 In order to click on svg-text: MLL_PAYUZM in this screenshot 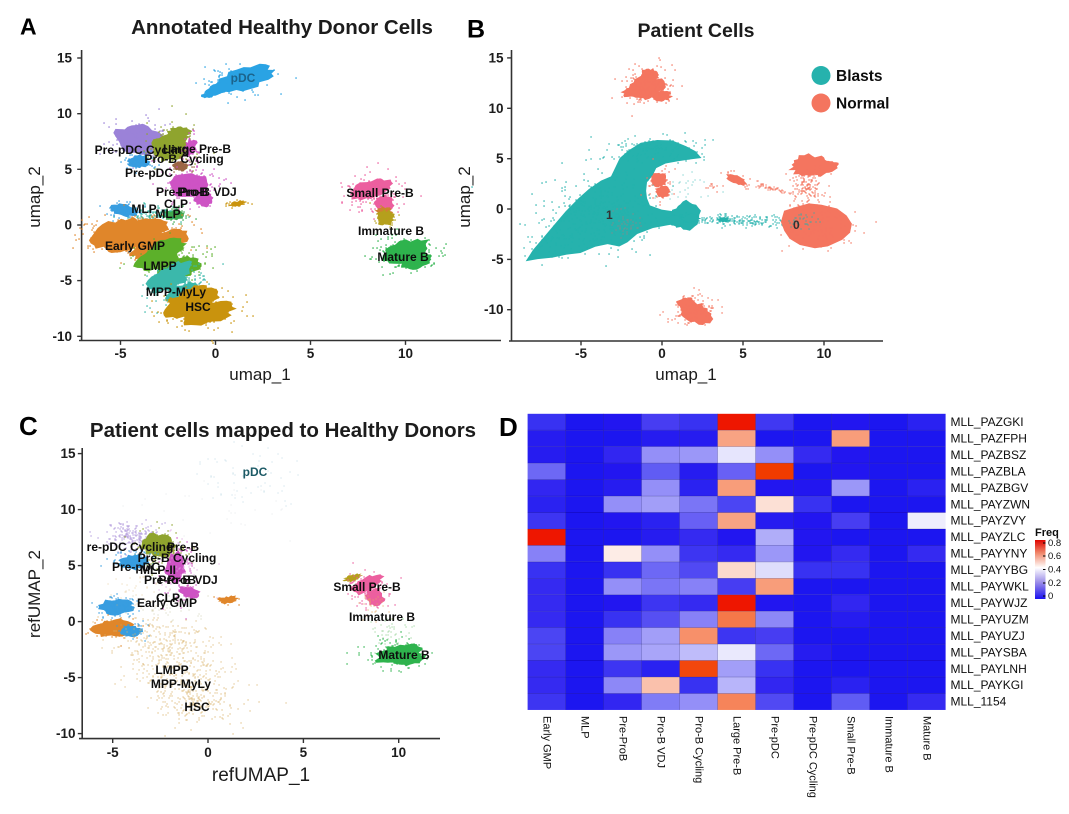, I will do `click(990, 619)`.